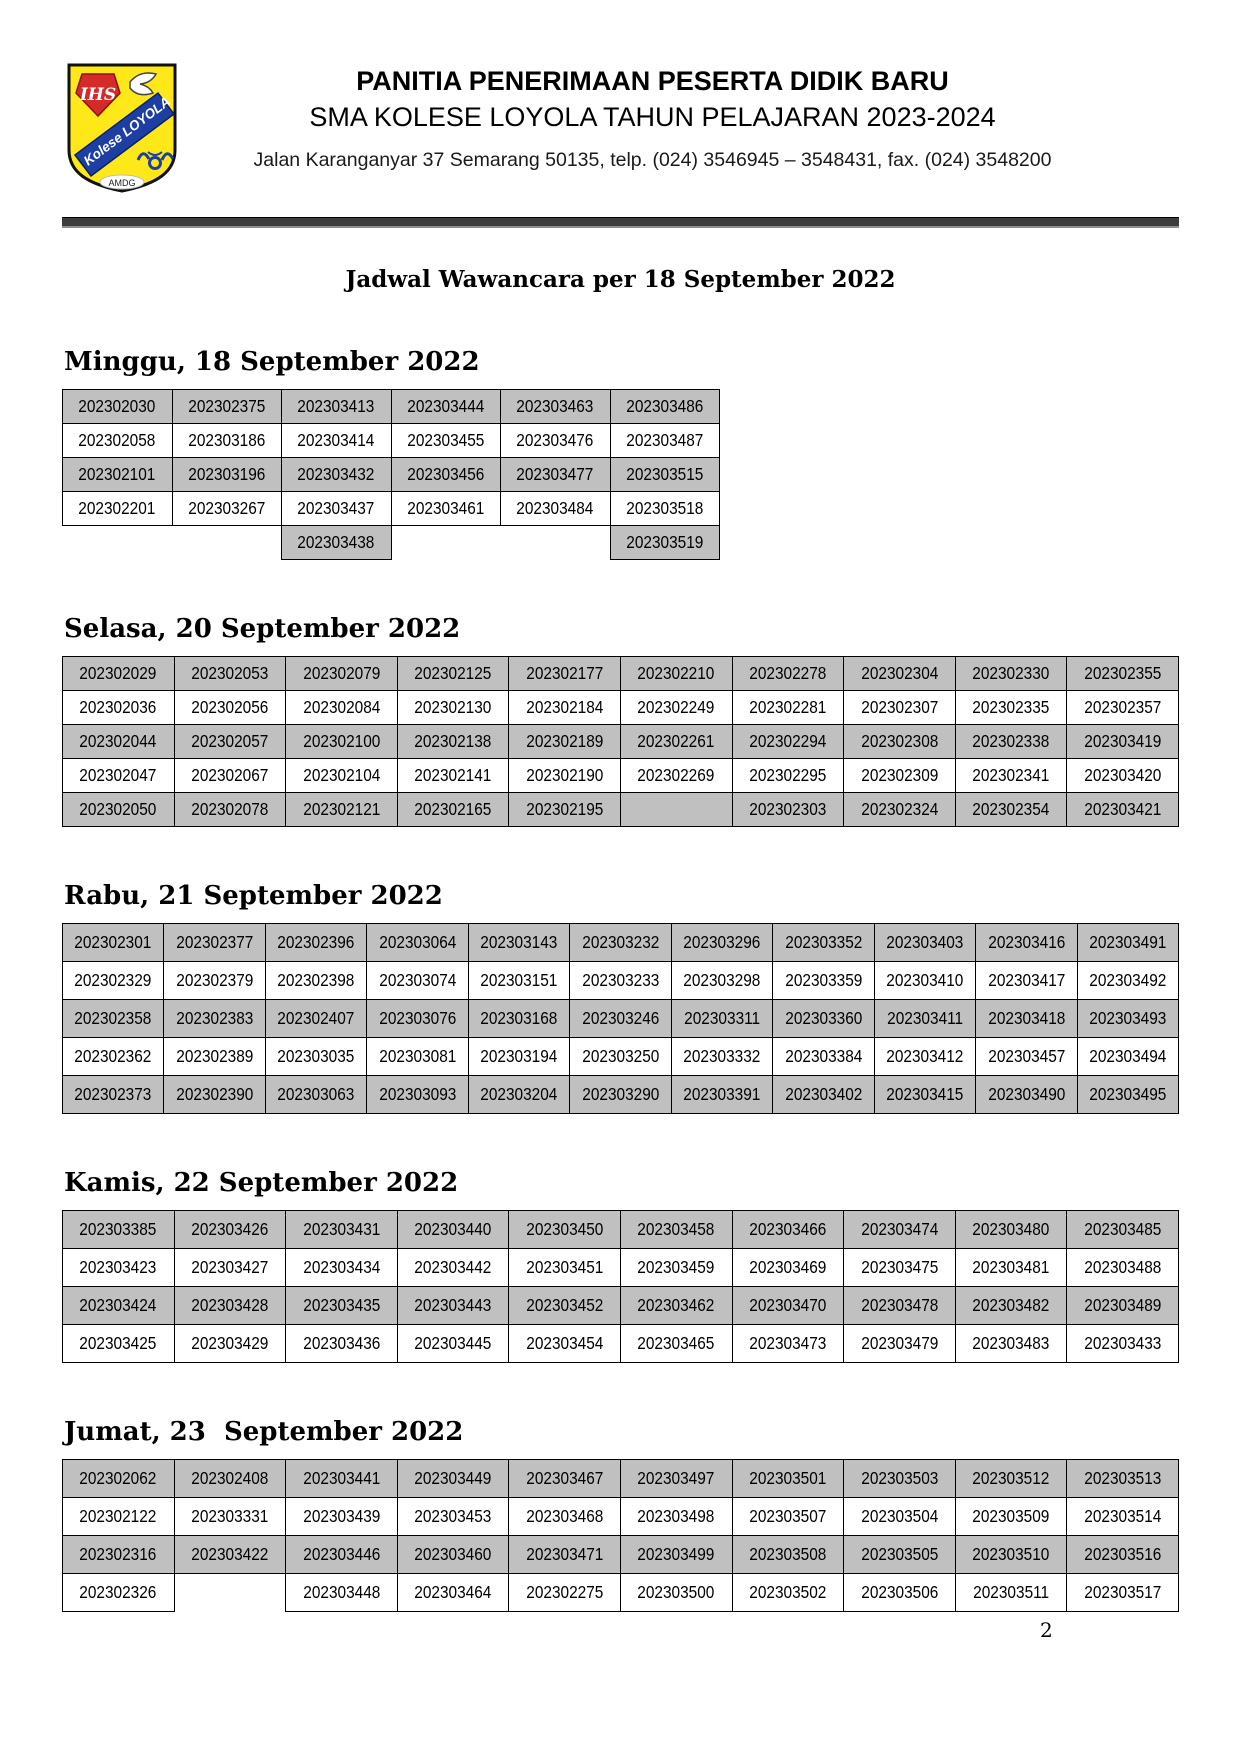 The height and width of the screenshot is (1755, 1241). Describe the element at coordinates (214, 1018) in the screenshot. I see `registration-number-cell: 202302383` at that location.